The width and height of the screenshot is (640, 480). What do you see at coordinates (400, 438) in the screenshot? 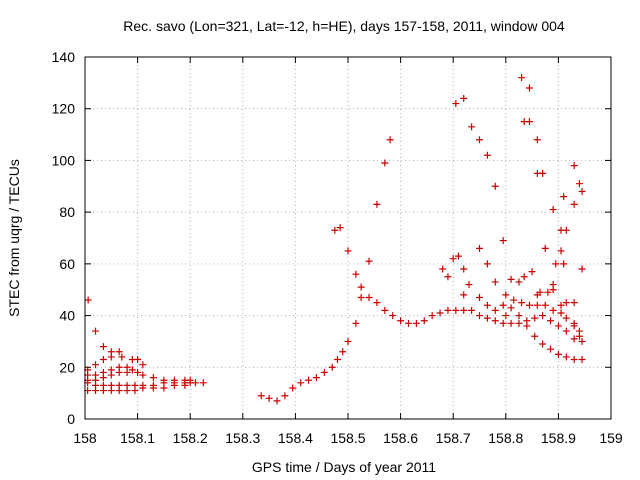
I see `x-tick-label: 158.6` at bounding box center [400, 438].